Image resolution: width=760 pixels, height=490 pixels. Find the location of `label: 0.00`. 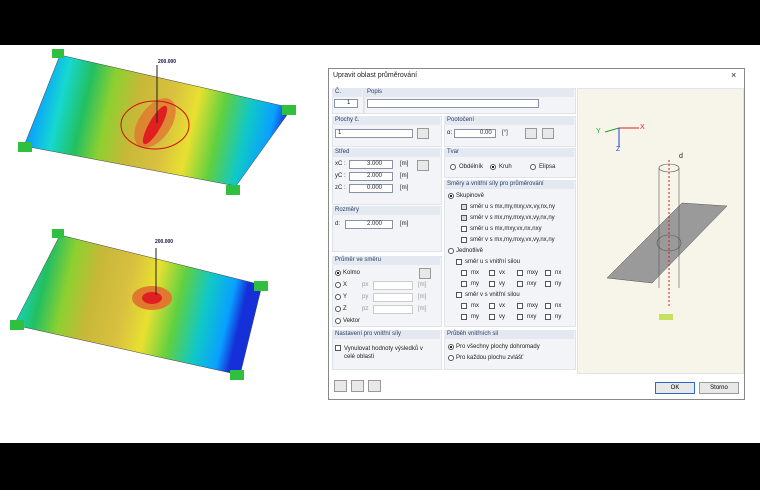

label: 0.00 is located at coordinates (486, 133).